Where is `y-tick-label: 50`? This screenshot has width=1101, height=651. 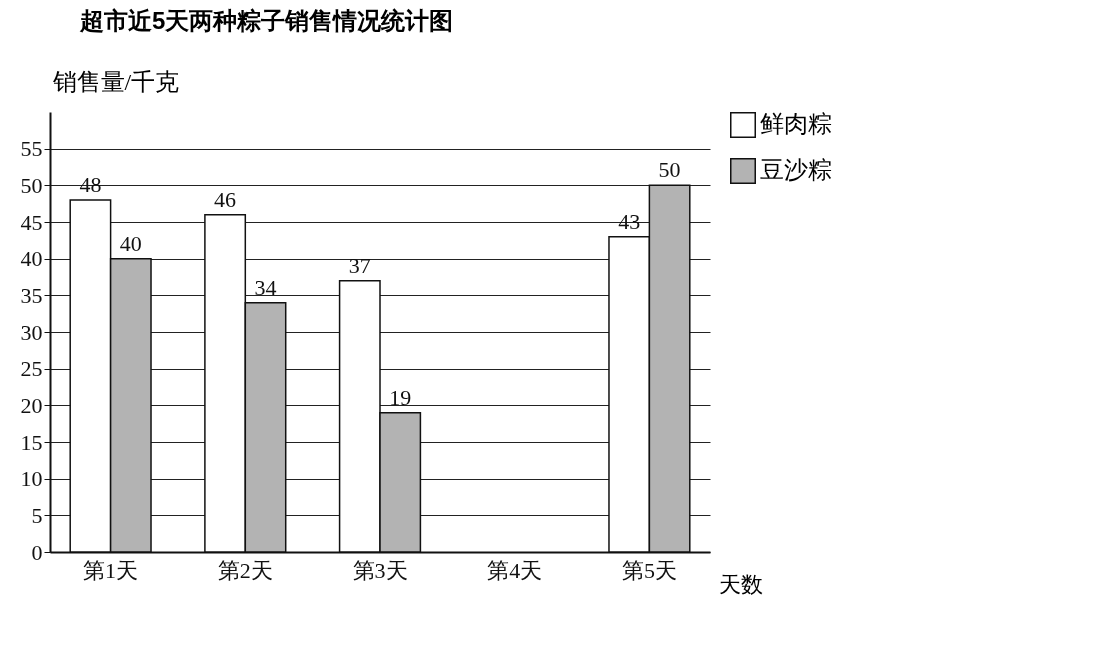 y-tick-label: 50 is located at coordinates (31, 185).